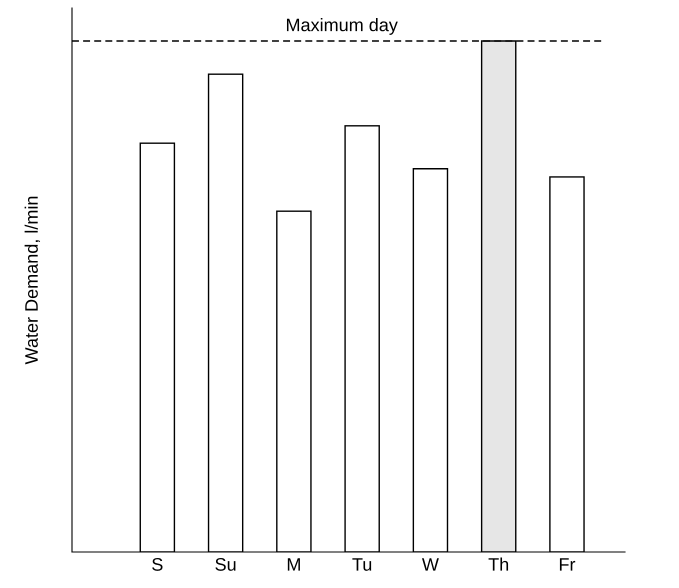 The width and height of the screenshot is (679, 588). What do you see at coordinates (294, 564) in the screenshot?
I see `x-tick-label: M` at bounding box center [294, 564].